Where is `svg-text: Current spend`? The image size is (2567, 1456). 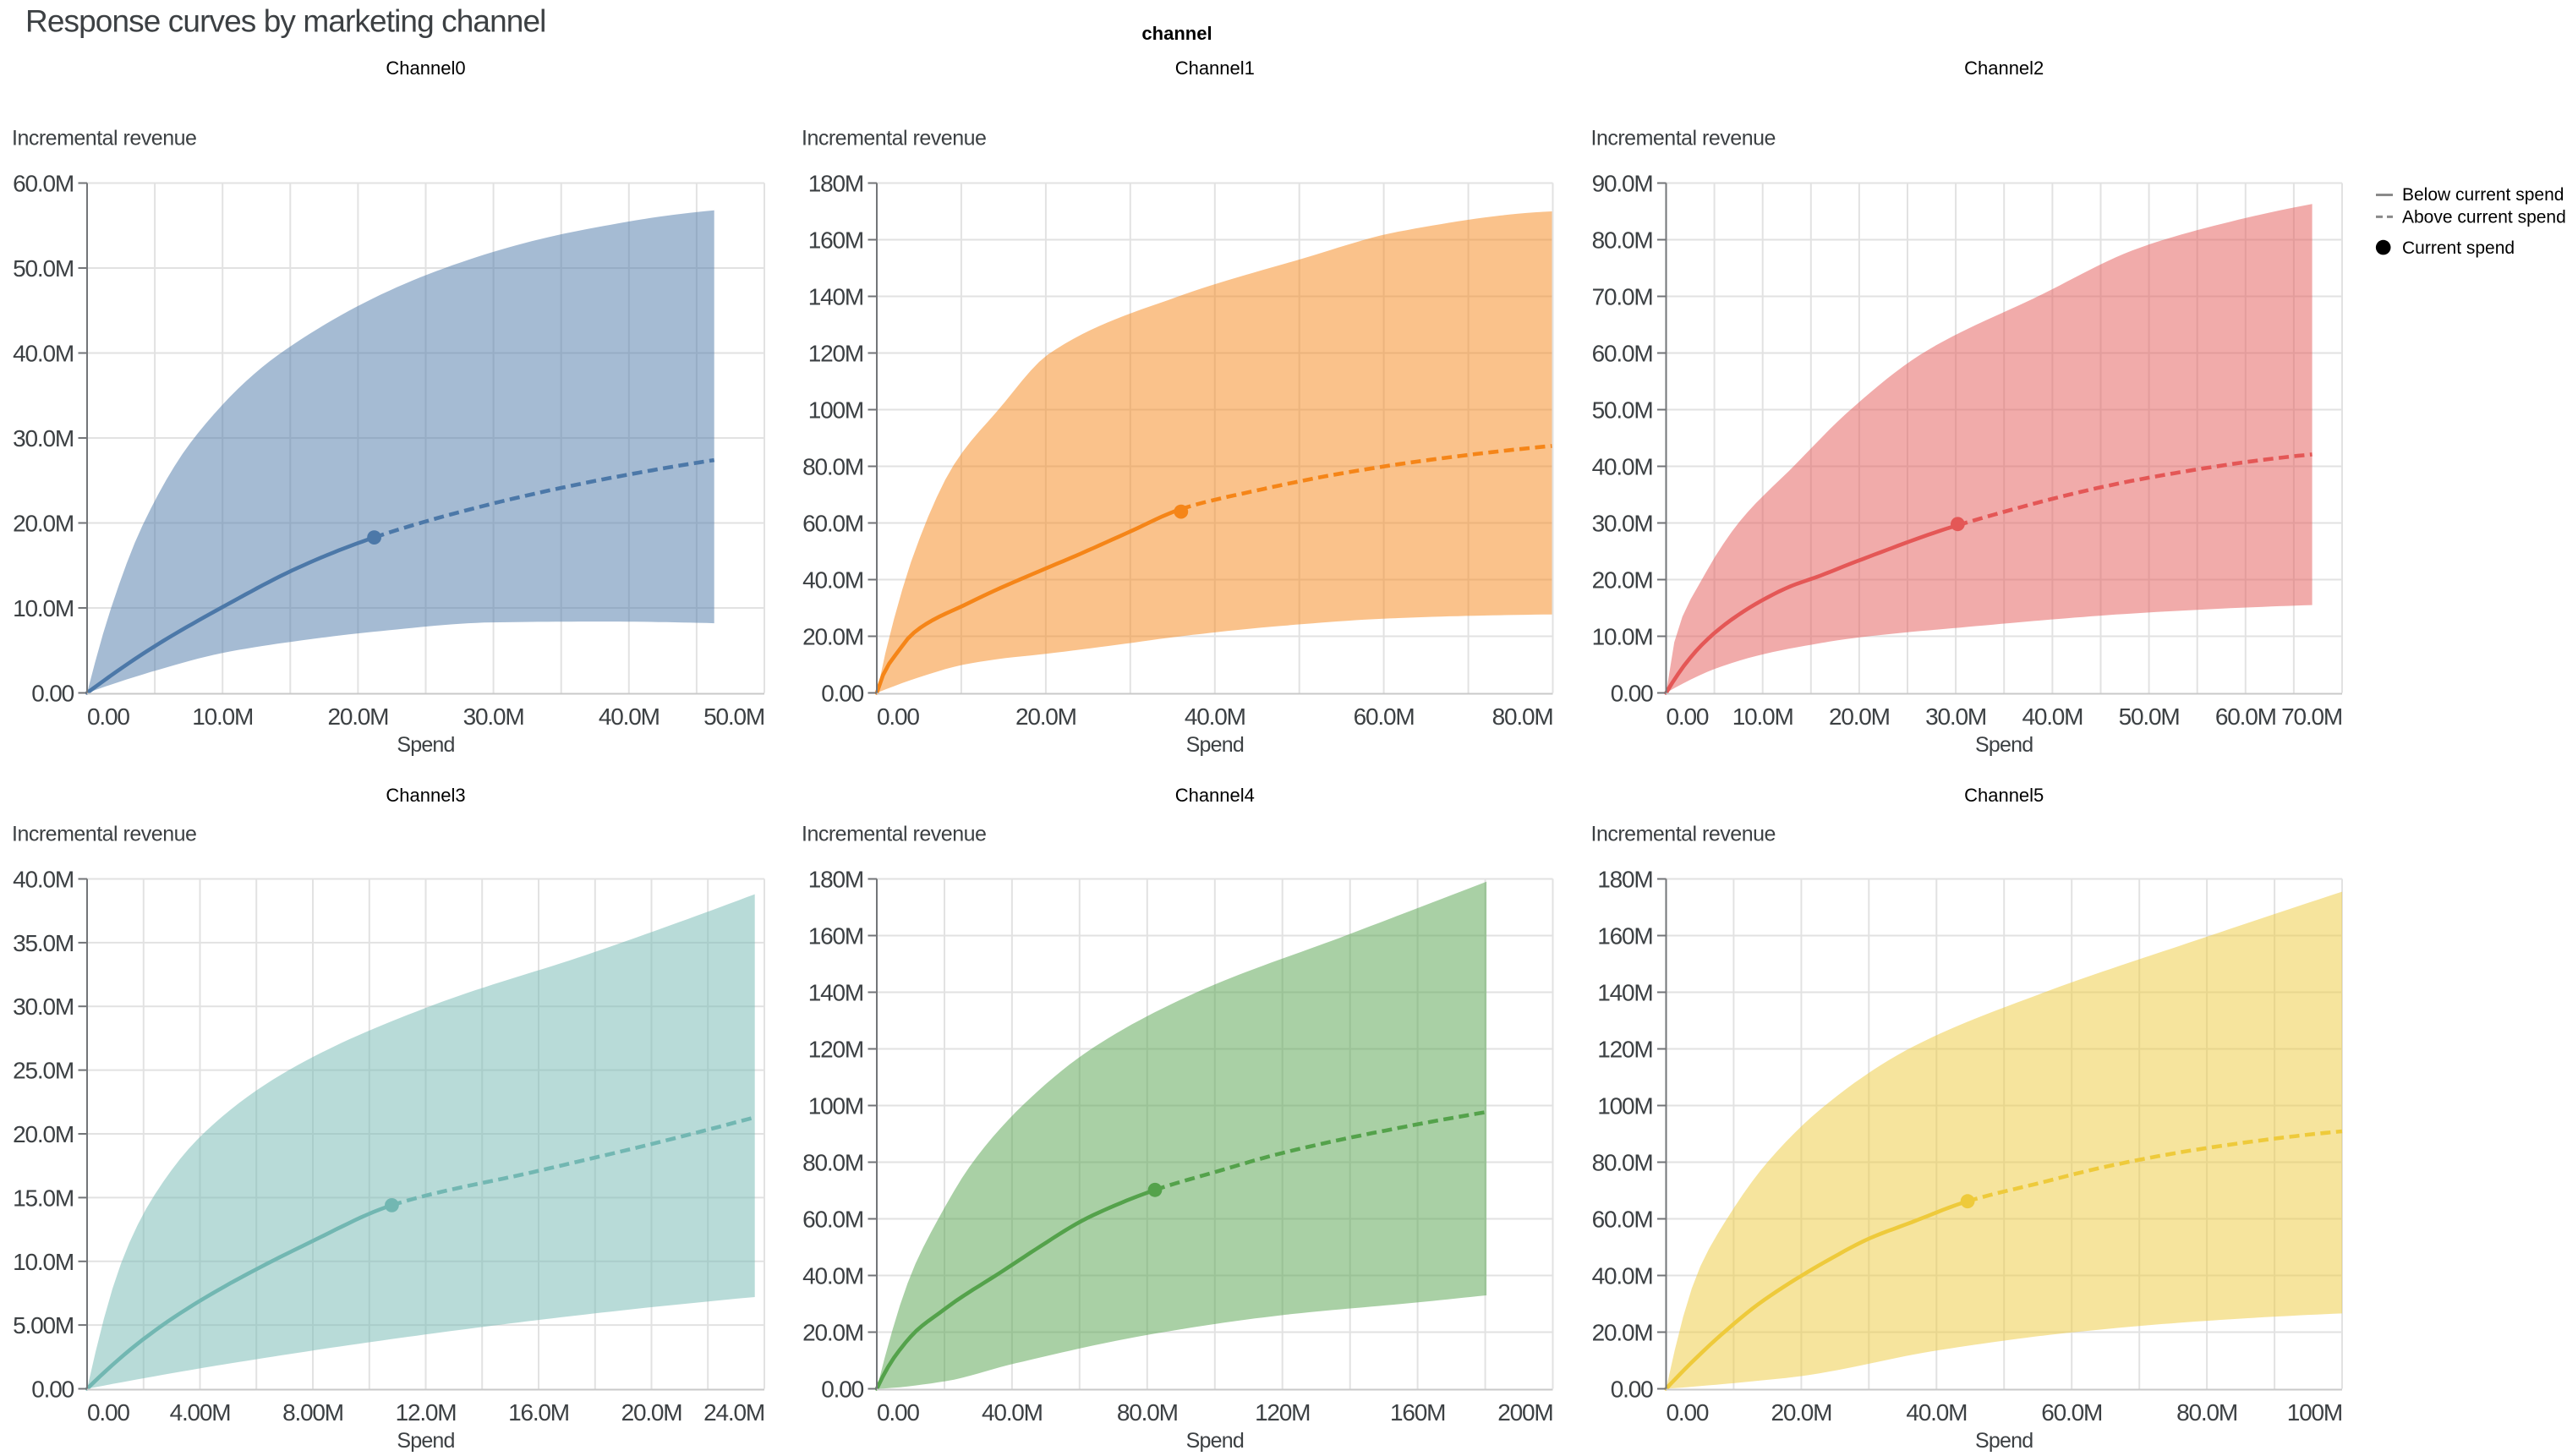
svg-text: Current spend is located at coordinates (2458, 248).